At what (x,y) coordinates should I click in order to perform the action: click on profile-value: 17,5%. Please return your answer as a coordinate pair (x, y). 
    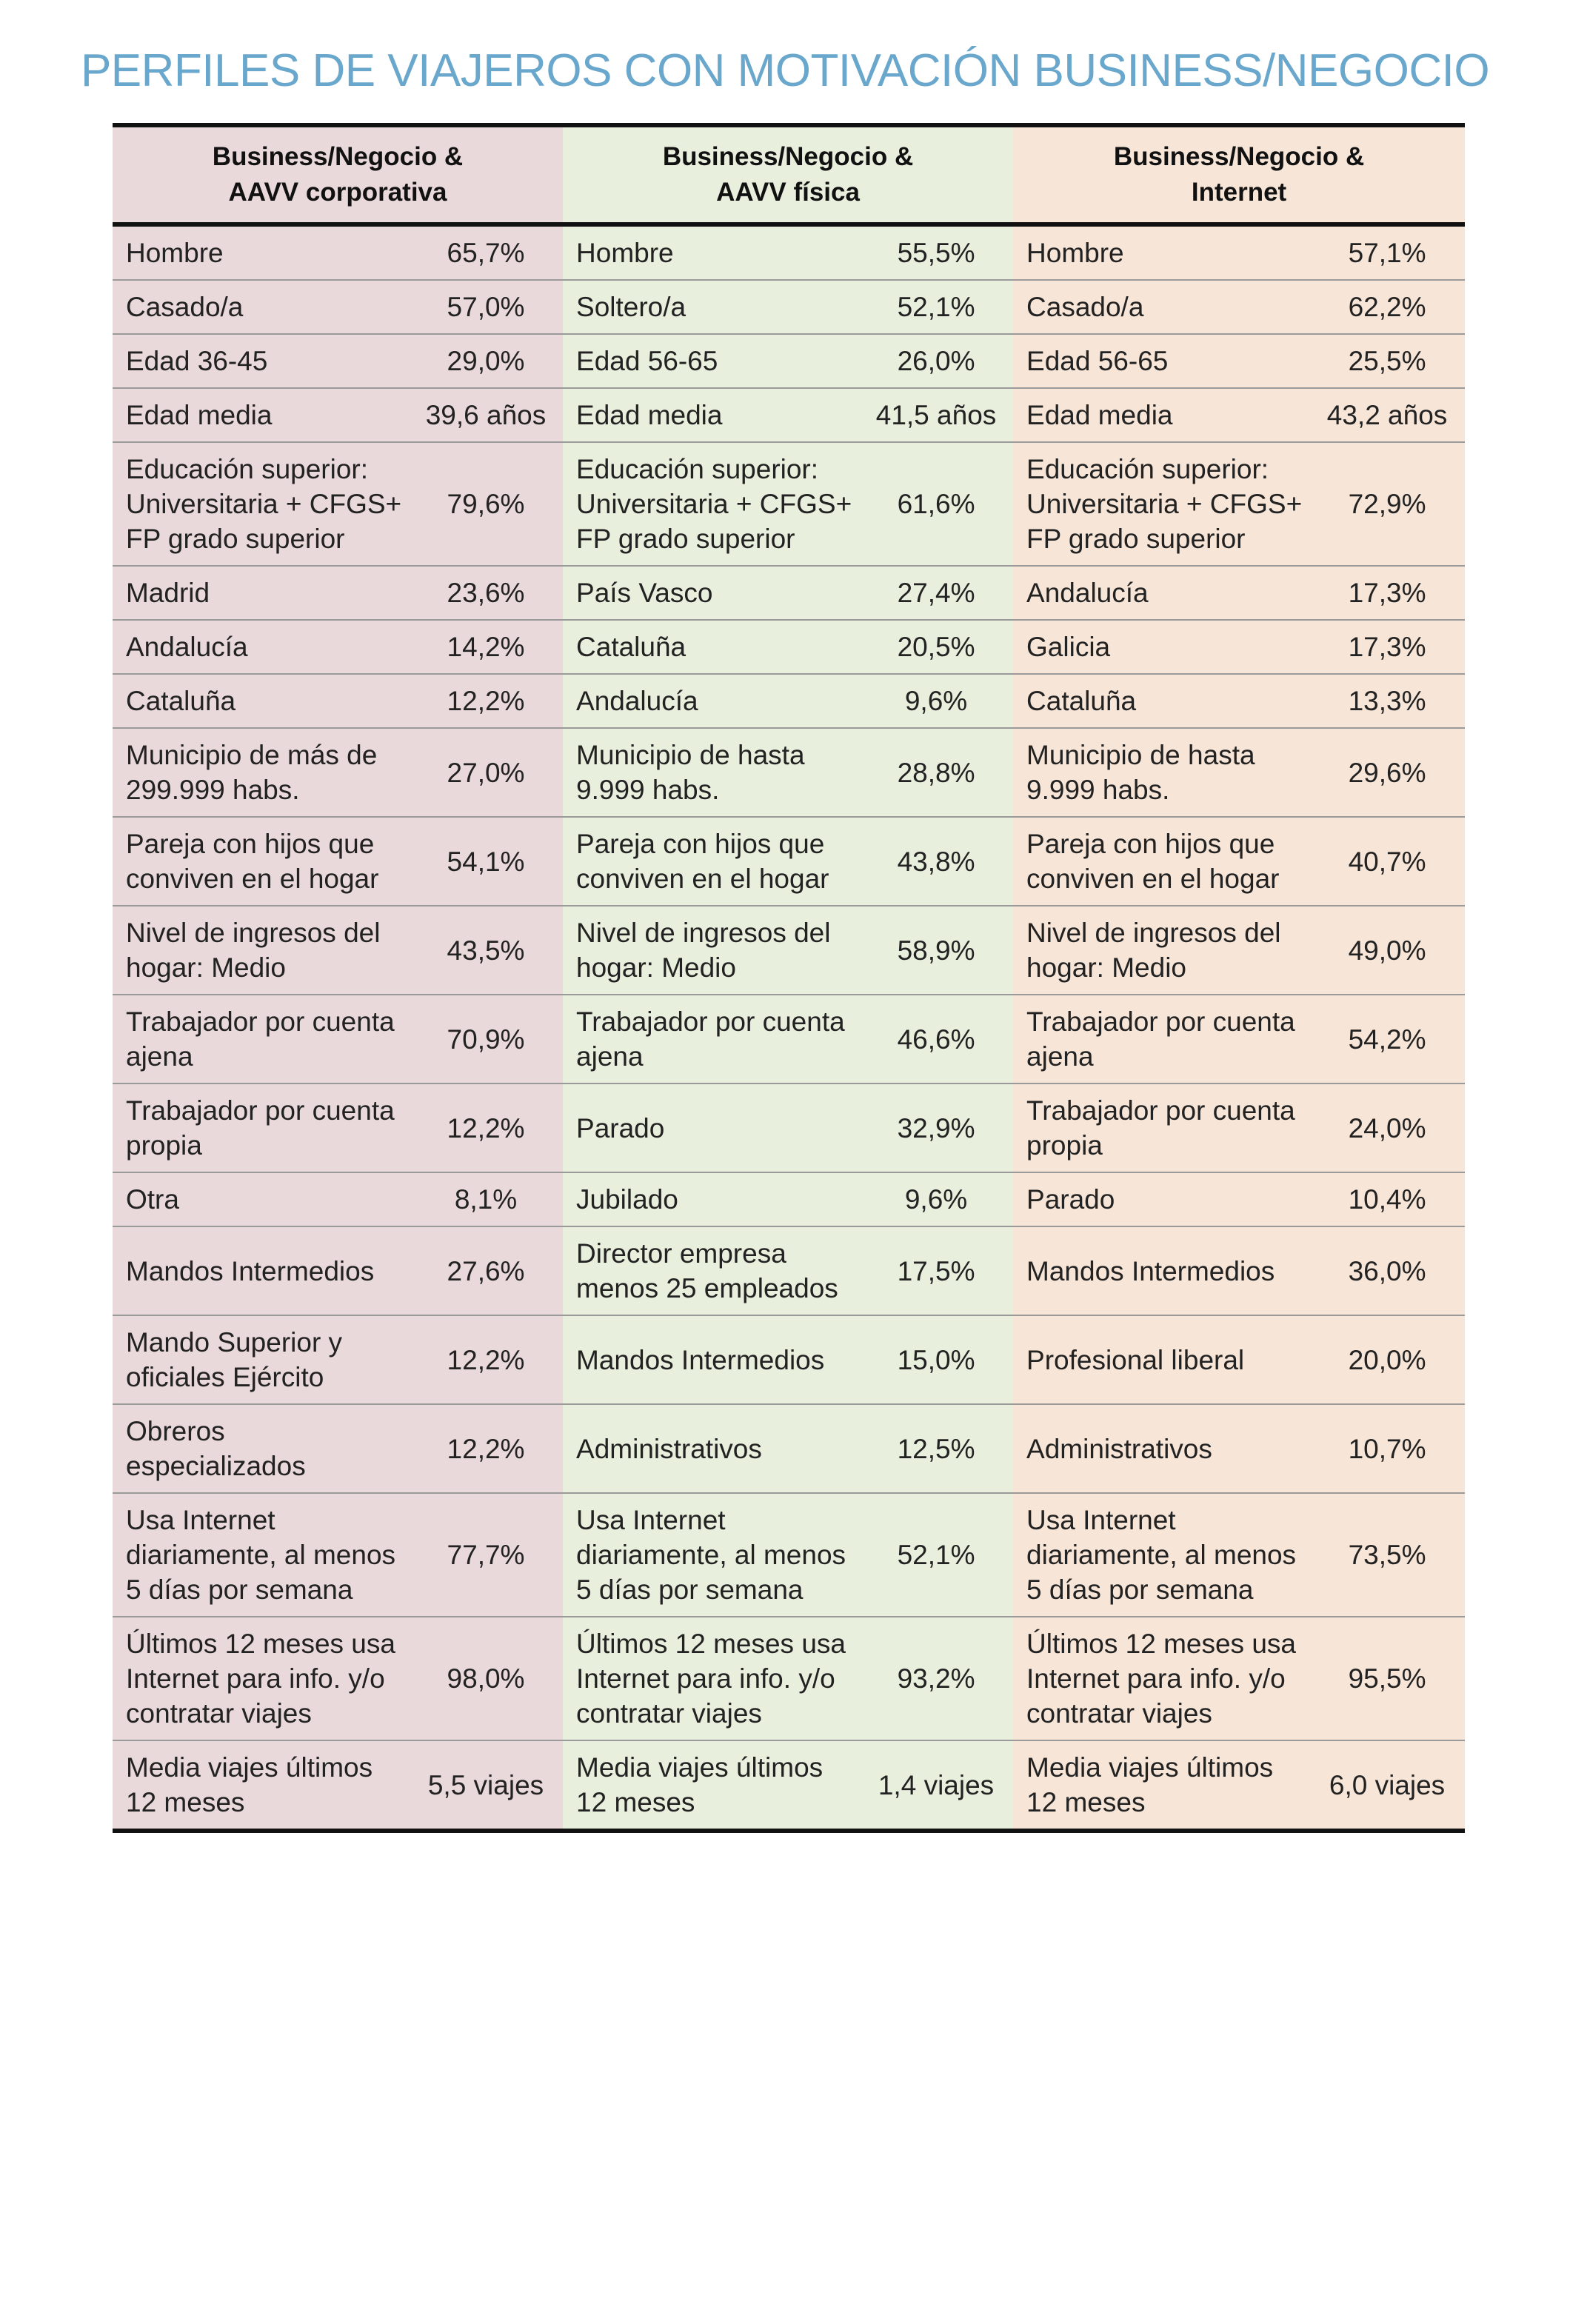
    Looking at the image, I should click on (936, 1271).